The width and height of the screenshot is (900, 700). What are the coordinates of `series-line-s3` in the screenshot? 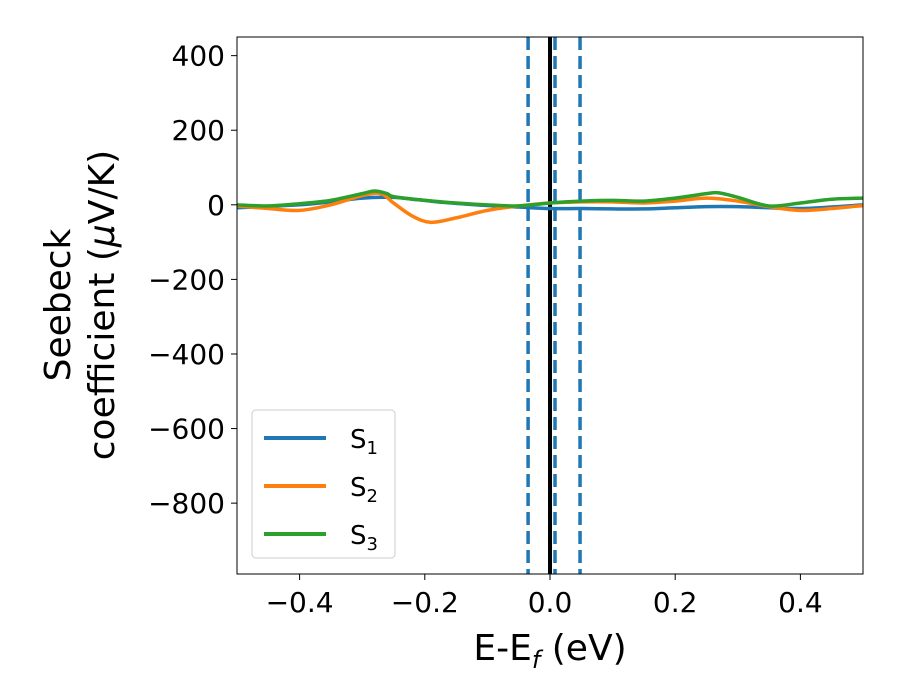 It's located at (550, 198).